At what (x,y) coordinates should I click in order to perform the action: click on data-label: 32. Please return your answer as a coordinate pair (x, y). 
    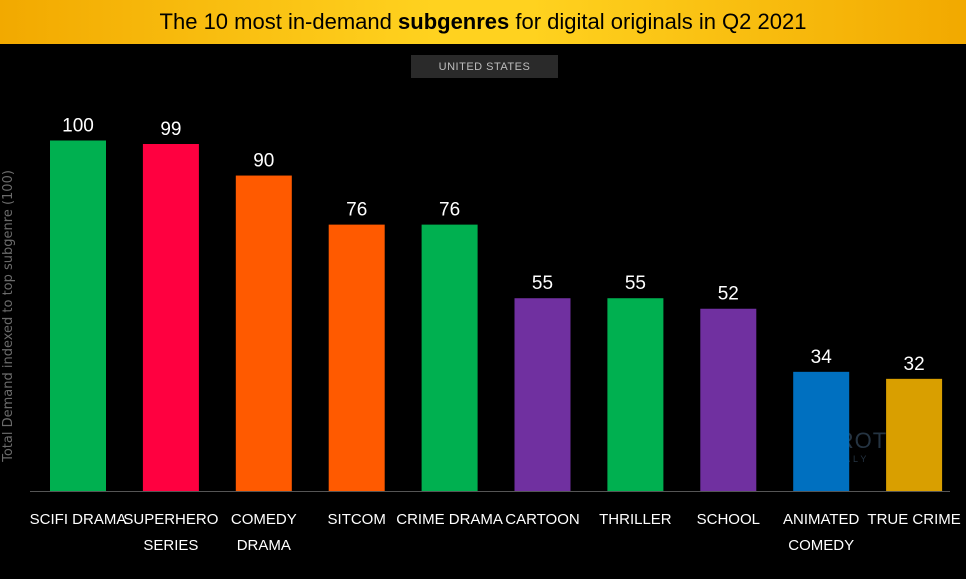
    Looking at the image, I should click on (914, 364).